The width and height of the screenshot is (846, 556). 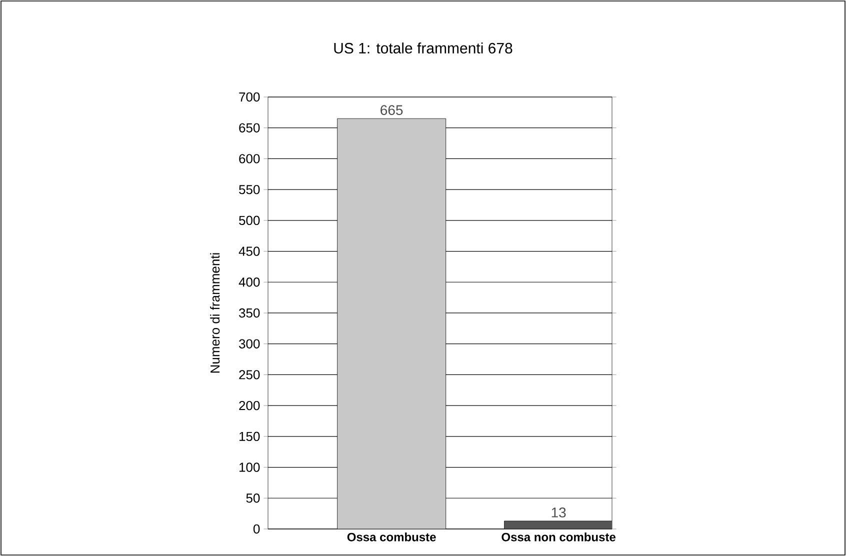 What do you see at coordinates (249, 189) in the screenshot?
I see `y-tick-label: 550` at bounding box center [249, 189].